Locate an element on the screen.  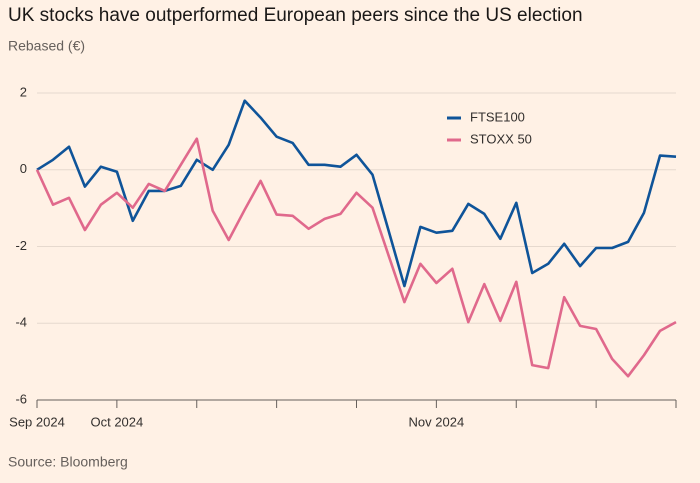
y-tick-label: 2 is located at coordinates (23, 91).